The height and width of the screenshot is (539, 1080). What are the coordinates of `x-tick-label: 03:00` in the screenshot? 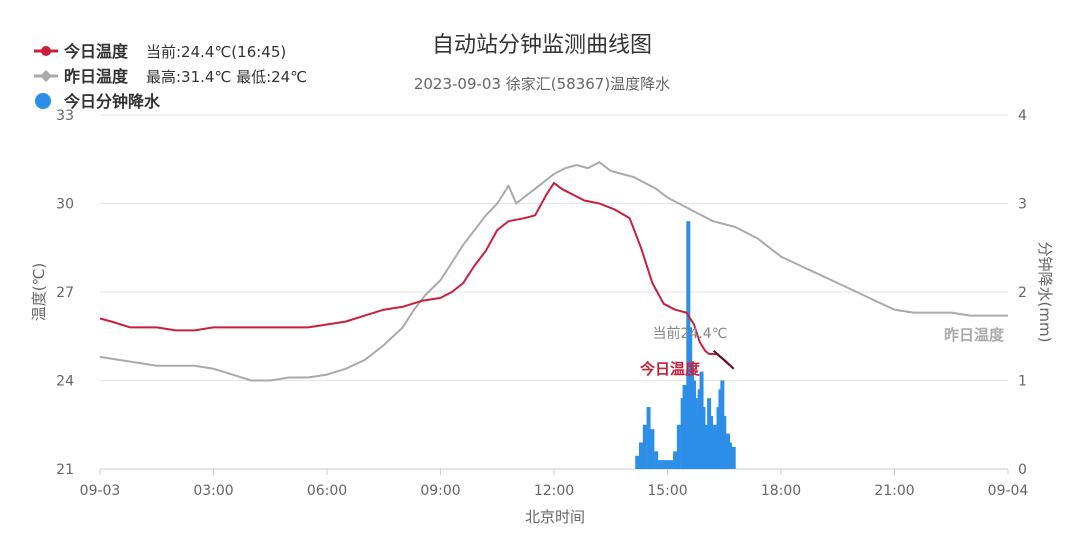 It's located at (213, 491).